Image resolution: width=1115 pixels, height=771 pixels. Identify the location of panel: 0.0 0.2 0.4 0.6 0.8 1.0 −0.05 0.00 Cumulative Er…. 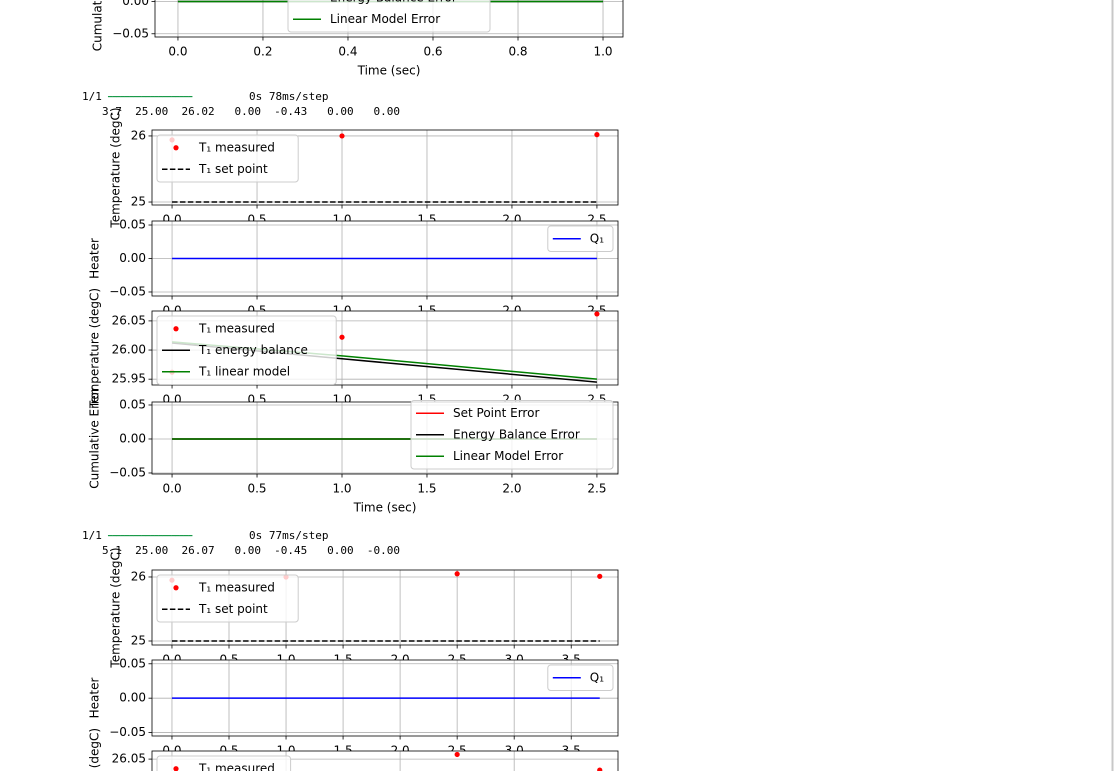
(357, 39).